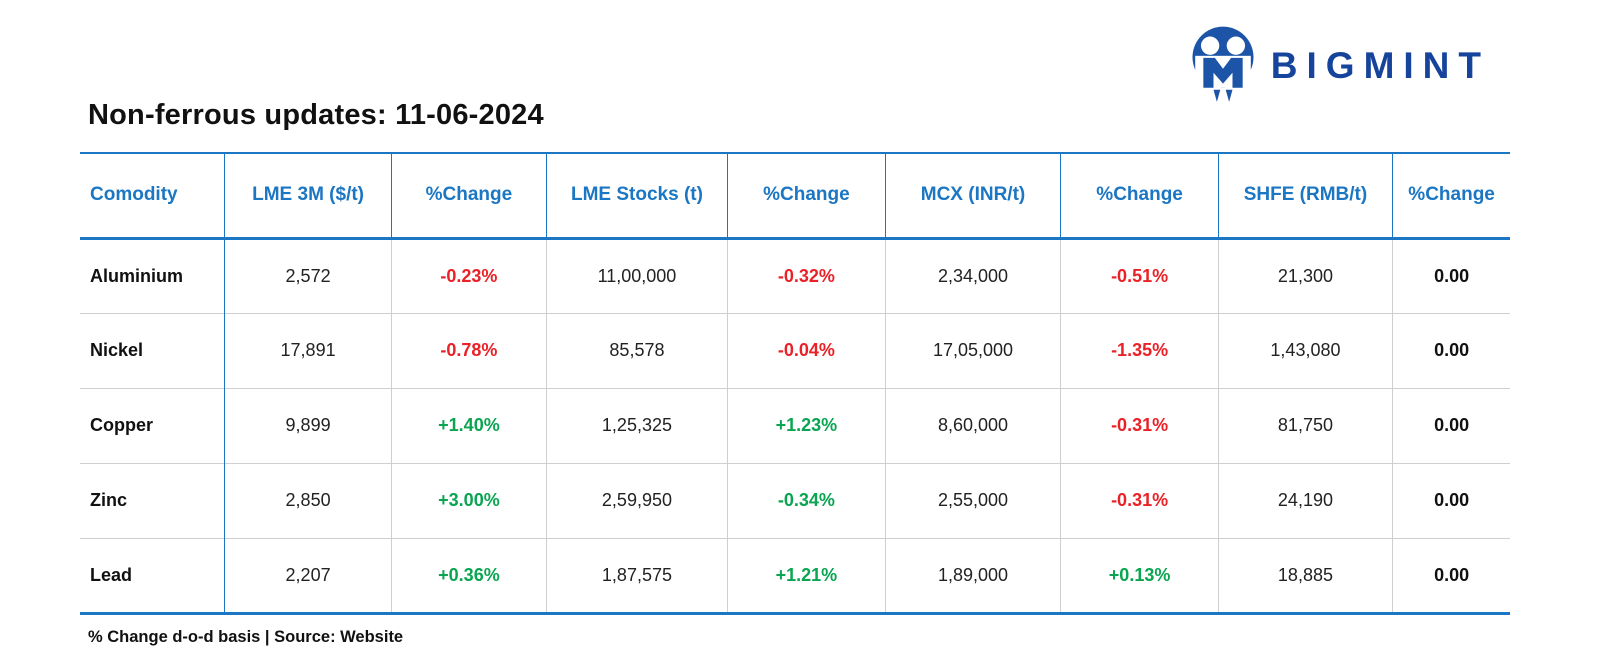  What do you see at coordinates (806, 575) in the screenshot?
I see `data-cell: +1.21%` at bounding box center [806, 575].